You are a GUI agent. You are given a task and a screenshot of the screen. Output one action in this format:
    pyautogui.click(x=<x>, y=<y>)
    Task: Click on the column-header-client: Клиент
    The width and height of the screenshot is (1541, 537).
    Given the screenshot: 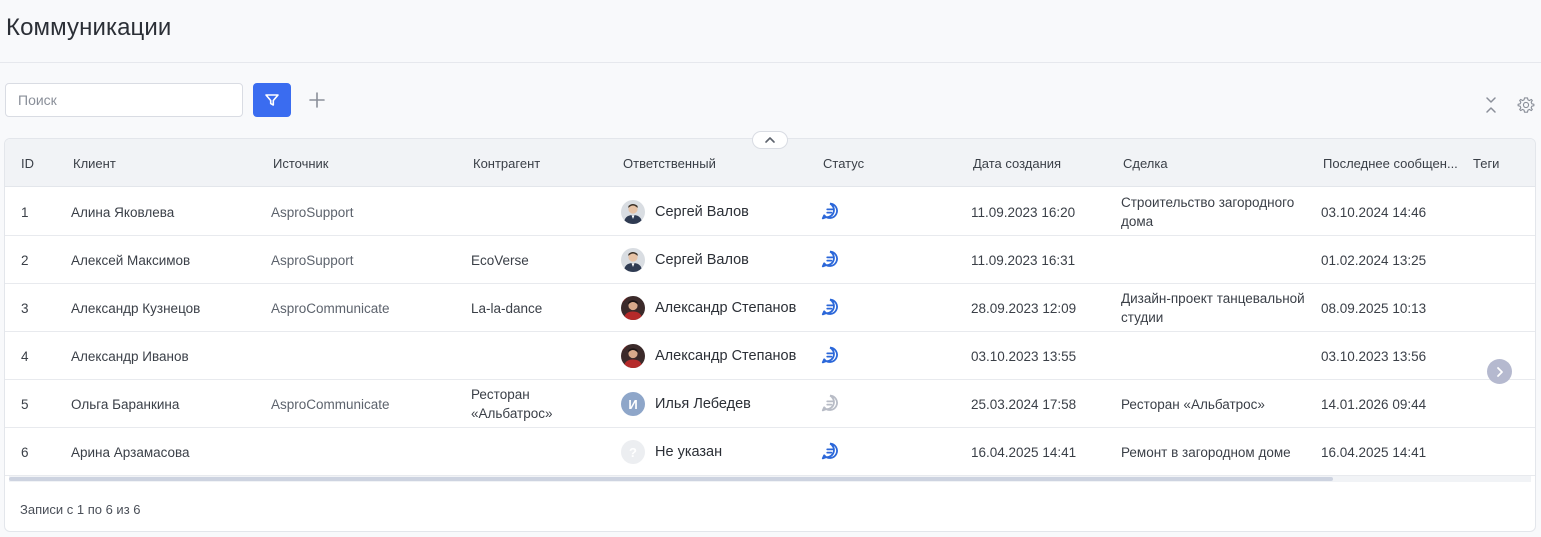 What is the action you would take?
    pyautogui.click(x=94, y=163)
    